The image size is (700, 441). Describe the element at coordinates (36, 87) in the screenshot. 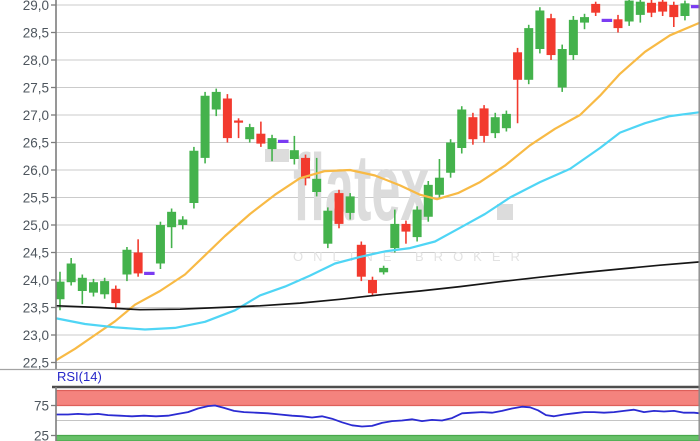

I see `y-axis-label: 27,5` at that location.